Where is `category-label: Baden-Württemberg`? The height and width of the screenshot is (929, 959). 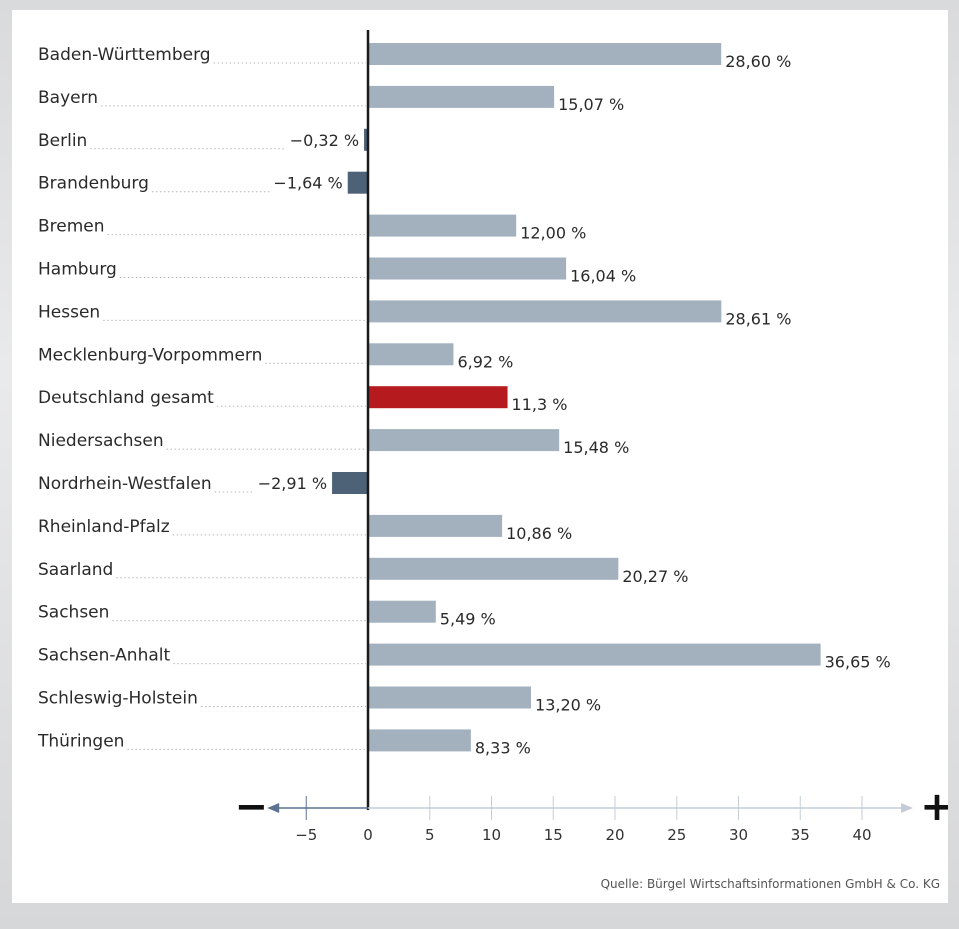
category-label: Baden-Württemberg is located at coordinates (124, 55).